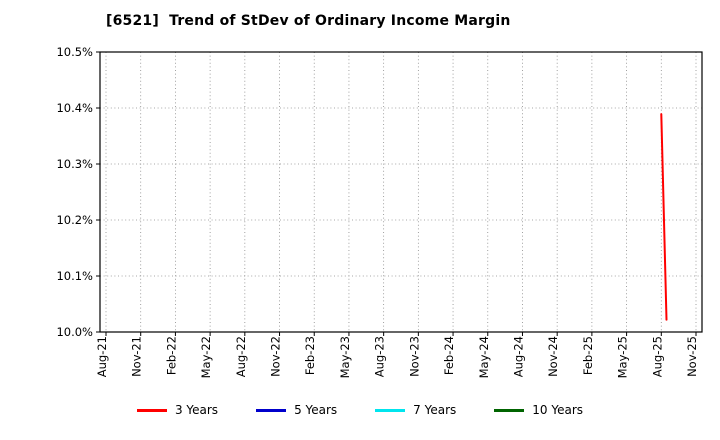 The height and width of the screenshot is (440, 720). What do you see at coordinates (692, 356) in the screenshot?
I see `x-tick-label: Nov-25` at bounding box center [692, 356].